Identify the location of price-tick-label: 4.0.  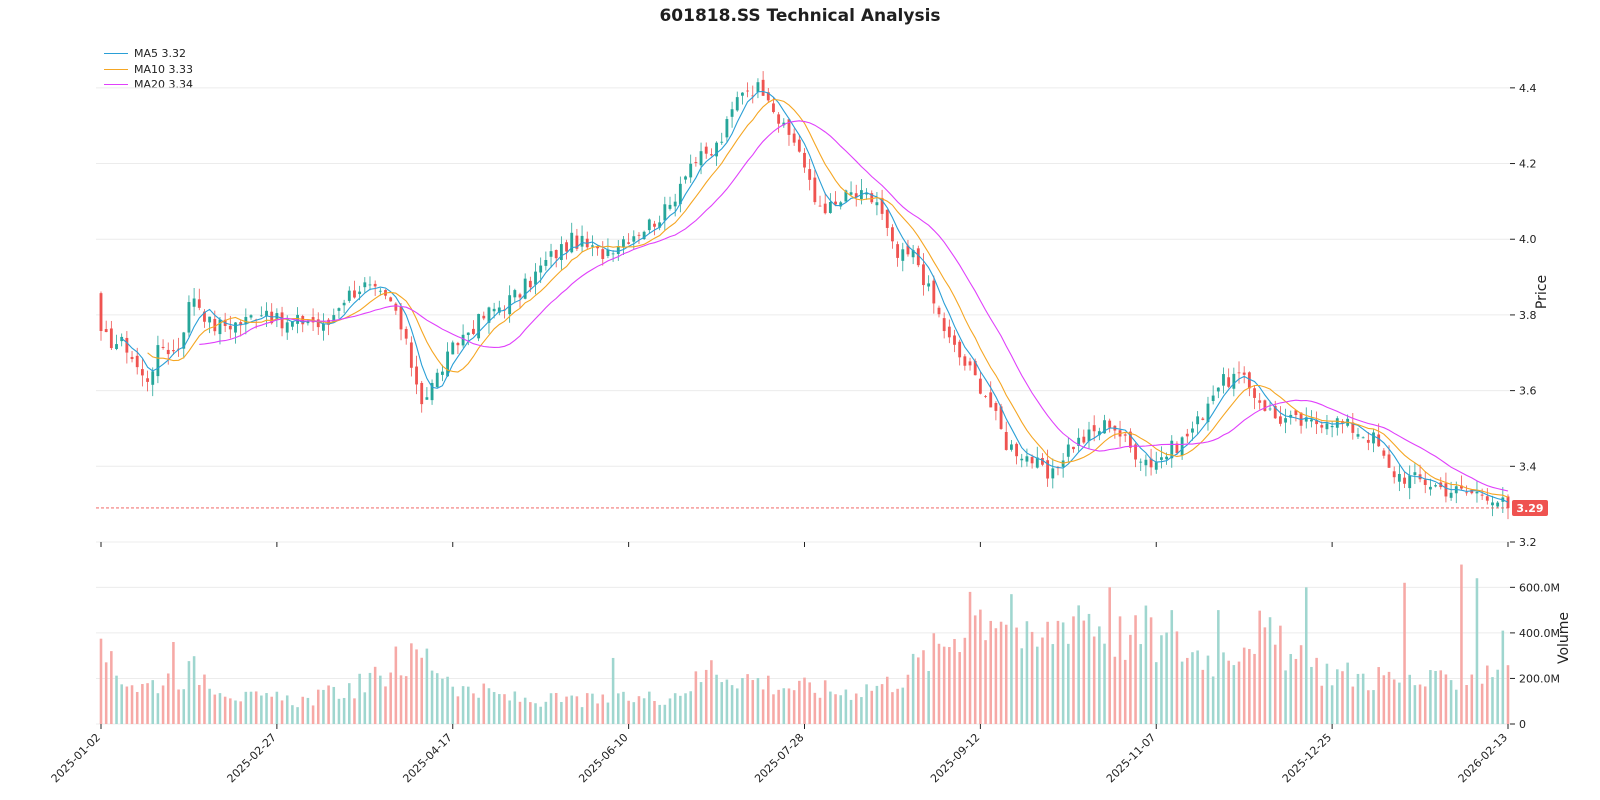
(1528, 239).